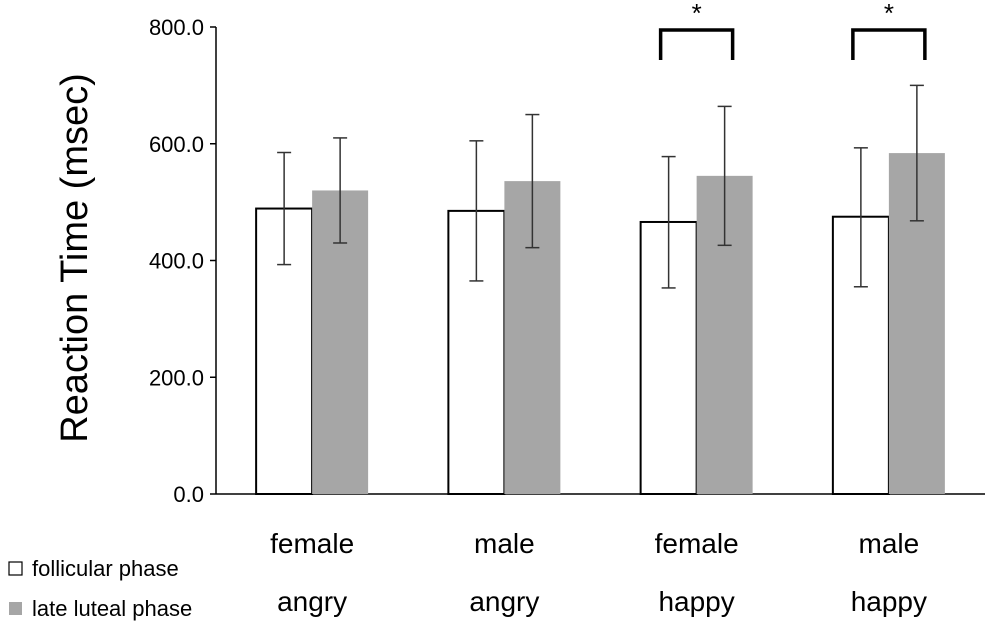  Describe the element at coordinates (112, 608) in the screenshot. I see `legend-label: late luteal phase` at that location.